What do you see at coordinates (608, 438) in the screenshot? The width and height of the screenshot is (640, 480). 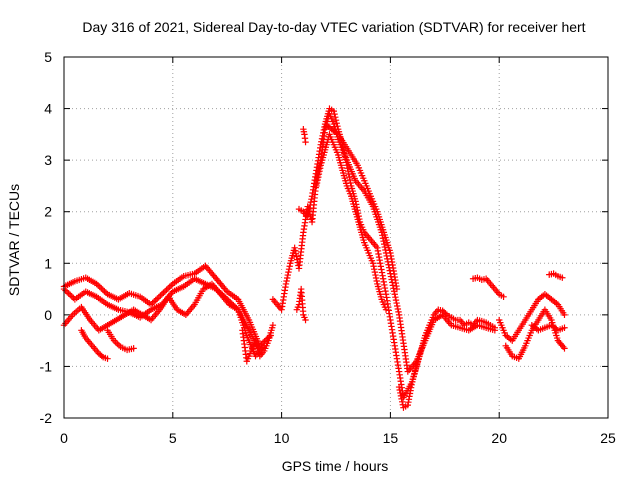 I see `x-tick-label: 25` at bounding box center [608, 438].